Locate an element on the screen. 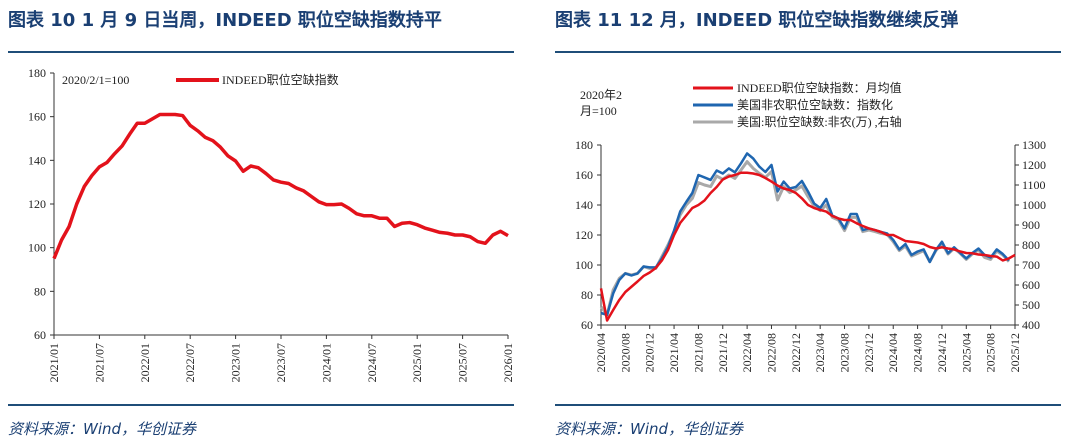  base-annotation-line1: 2020年2 is located at coordinates (601, 95).